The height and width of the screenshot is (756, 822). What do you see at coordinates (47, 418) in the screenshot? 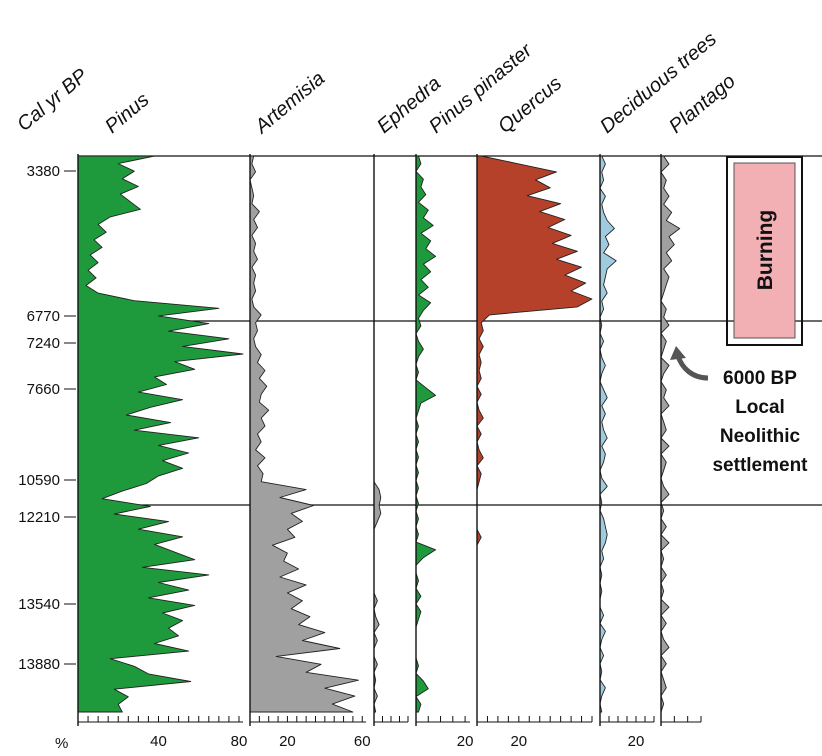
I see `age-axis: 3380 6770 7240 7660 10590 12210 13540 13880` at bounding box center [47, 418].